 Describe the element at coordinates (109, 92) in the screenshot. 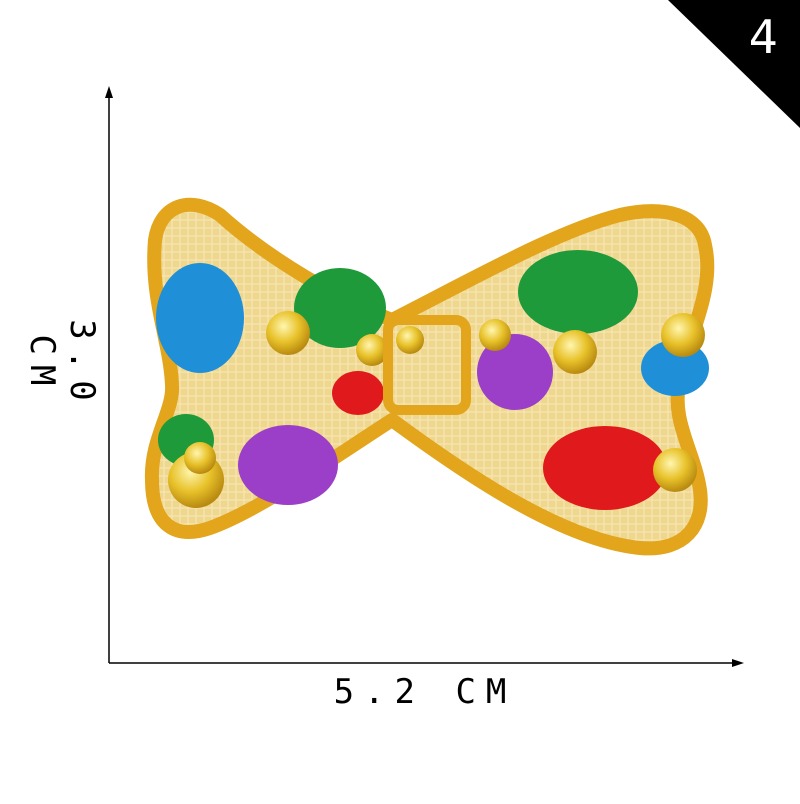

I see `up-arrow-icon` at that location.